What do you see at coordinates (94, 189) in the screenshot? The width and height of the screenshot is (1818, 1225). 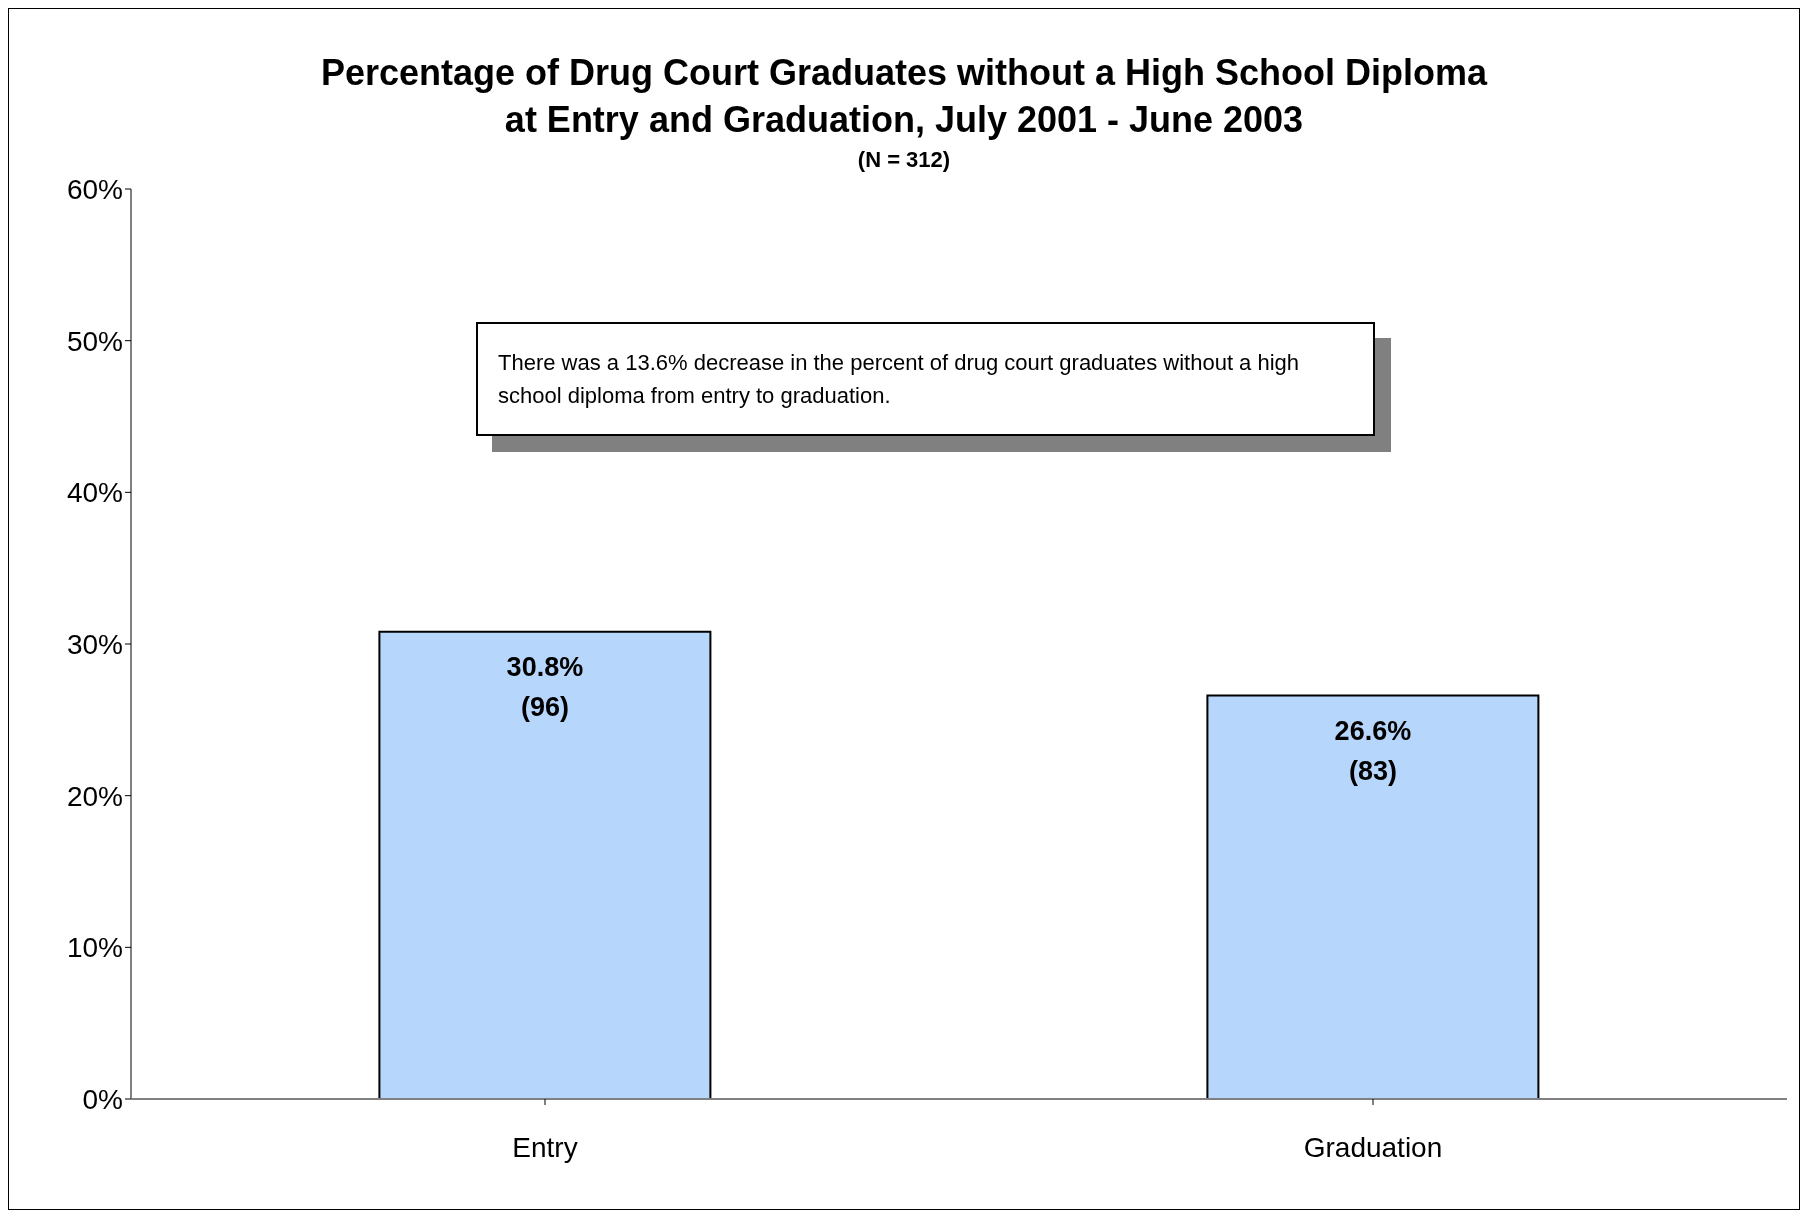 I see `y-tick-label: 60%` at bounding box center [94, 189].